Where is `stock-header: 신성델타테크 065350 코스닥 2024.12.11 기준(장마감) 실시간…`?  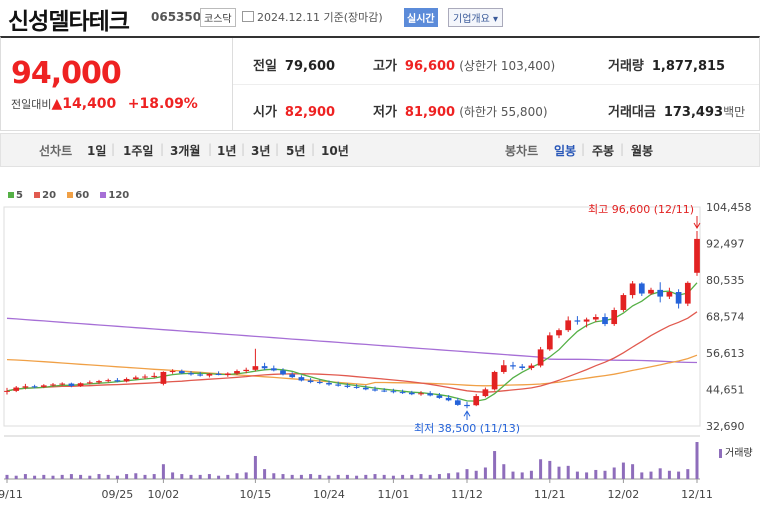 stock-header: 신성델타테크 065350 코스닥 2024.12.11 기준(장마감) 실시간… is located at coordinates (380, 18).